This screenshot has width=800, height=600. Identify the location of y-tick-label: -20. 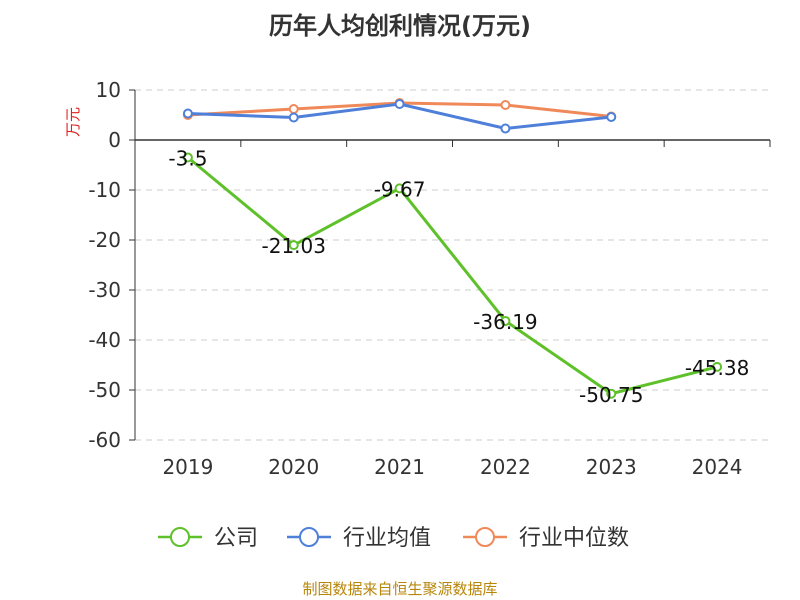
(104, 240).